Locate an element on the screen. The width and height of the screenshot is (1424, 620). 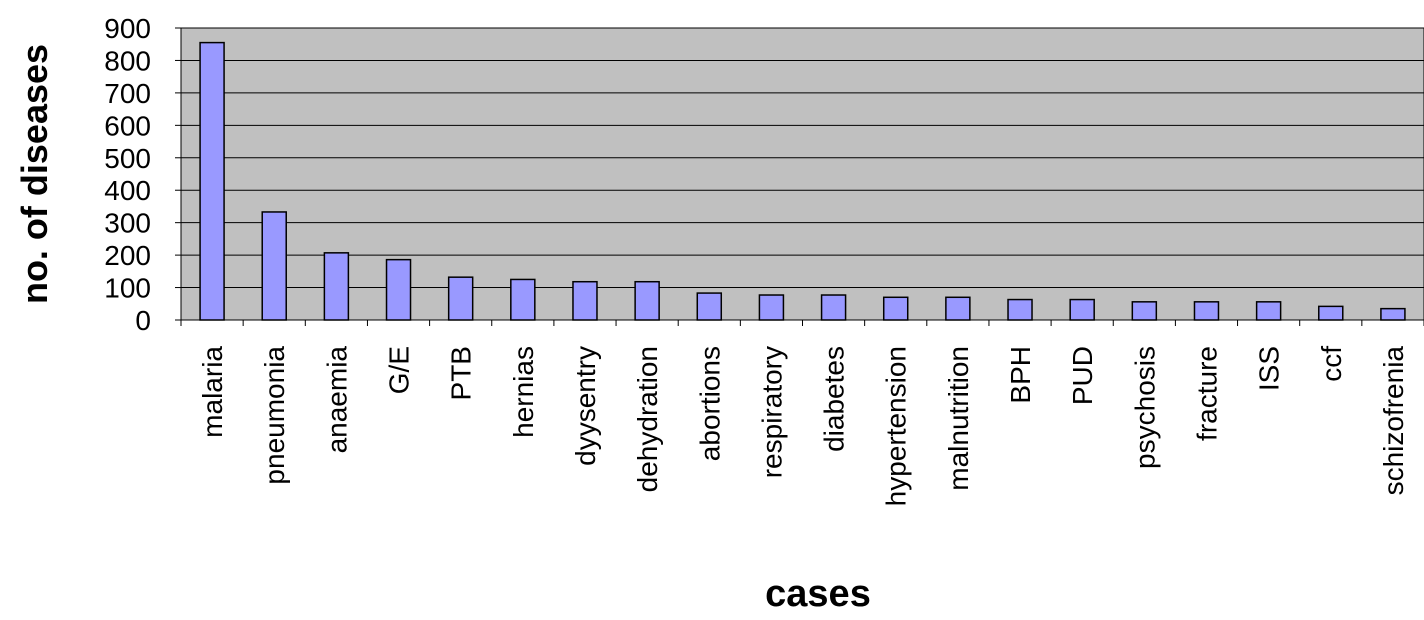
bar-hypertension is located at coordinates (895, 308).